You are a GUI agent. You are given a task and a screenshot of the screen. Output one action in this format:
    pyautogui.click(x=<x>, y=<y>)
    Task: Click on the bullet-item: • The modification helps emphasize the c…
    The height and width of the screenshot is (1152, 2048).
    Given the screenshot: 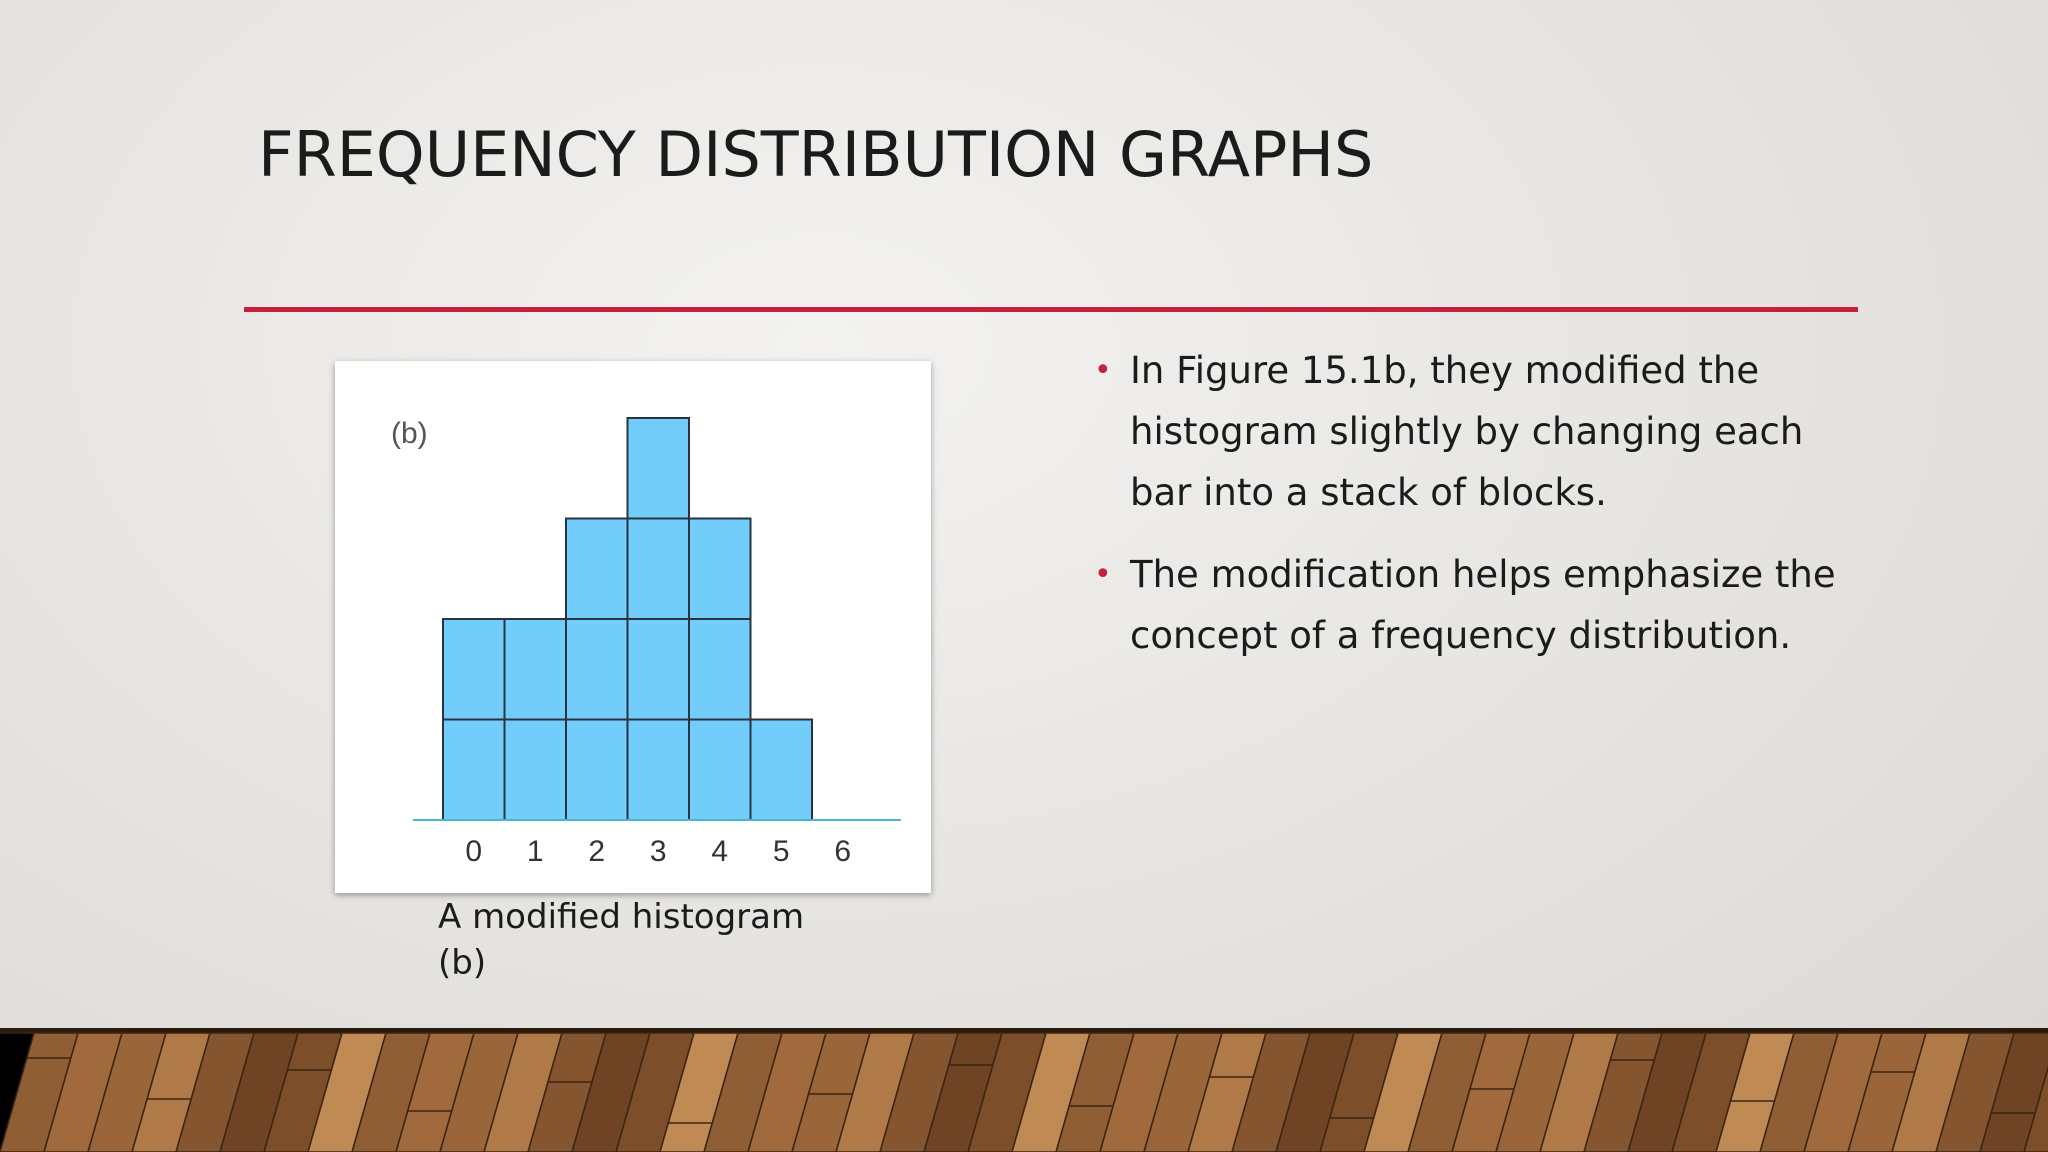 What is the action you would take?
    pyautogui.click(x=1470, y=605)
    